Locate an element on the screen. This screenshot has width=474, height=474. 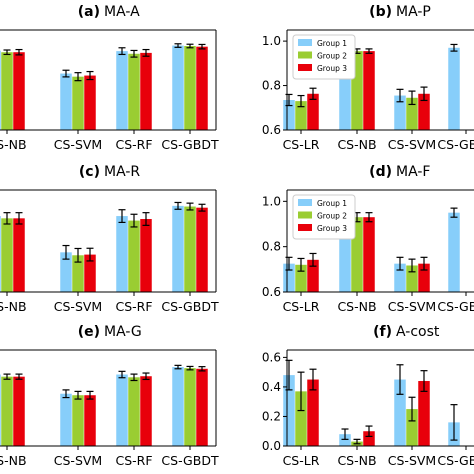
y-tick-label: 0.2 is located at coordinates (271, 416).